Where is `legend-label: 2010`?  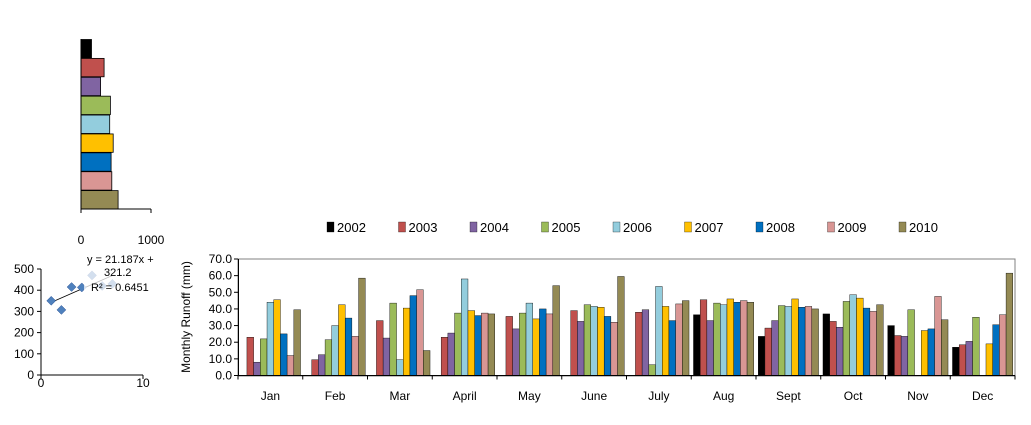 legend-label: 2010 is located at coordinates (923, 227).